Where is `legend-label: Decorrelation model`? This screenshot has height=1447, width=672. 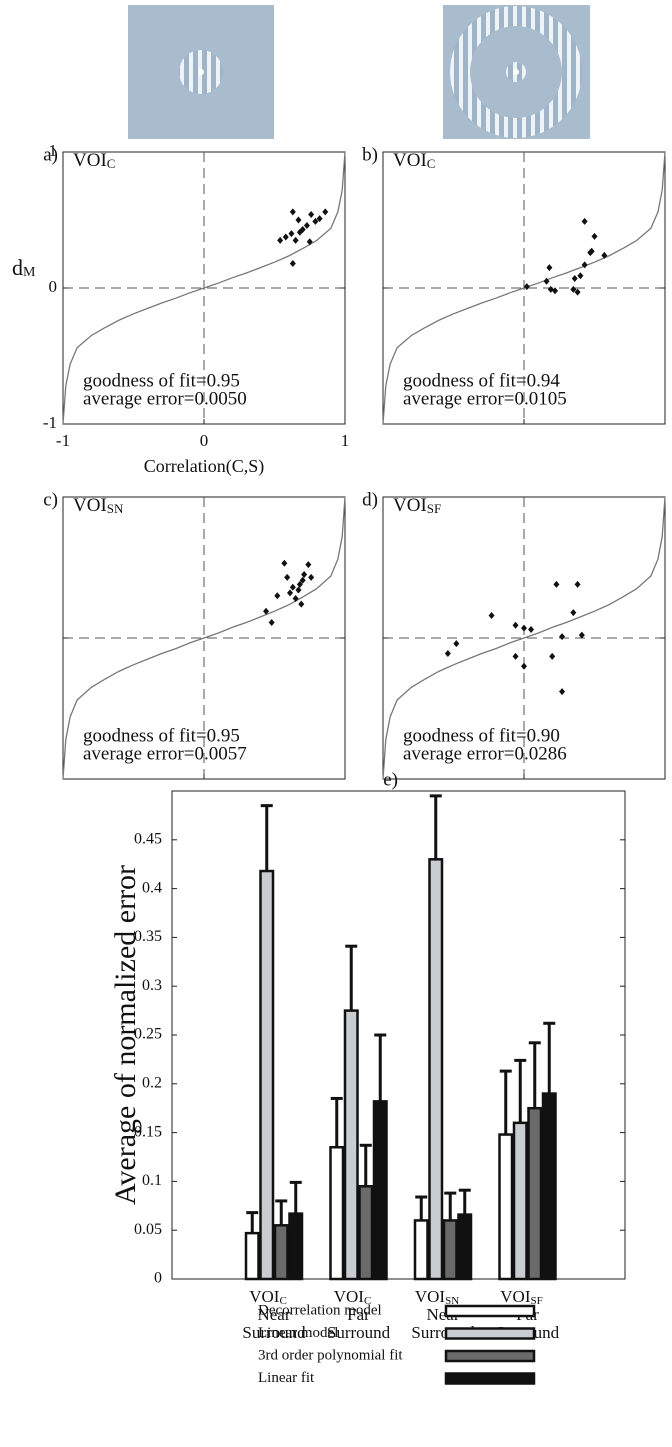
legend-label: Decorrelation model is located at coordinates (320, 1310).